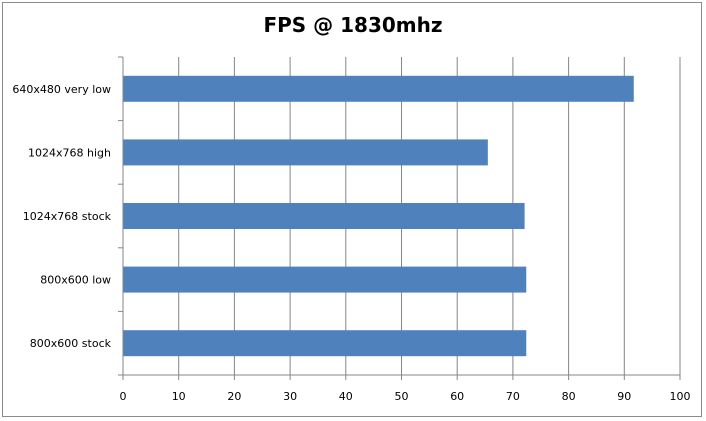  I want to click on x-tick-label-20: 20, so click(234, 396).